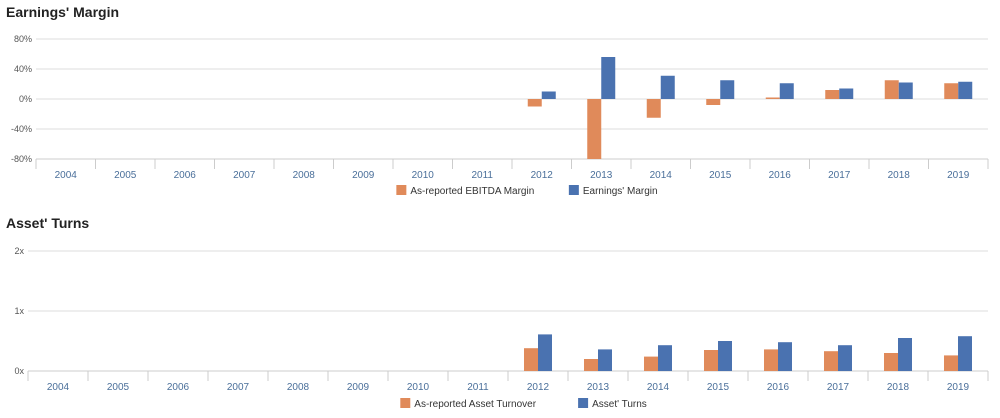 The width and height of the screenshot is (1000, 418). What do you see at coordinates (23, 39) in the screenshot?
I see `y-tick-label: 80%` at bounding box center [23, 39].